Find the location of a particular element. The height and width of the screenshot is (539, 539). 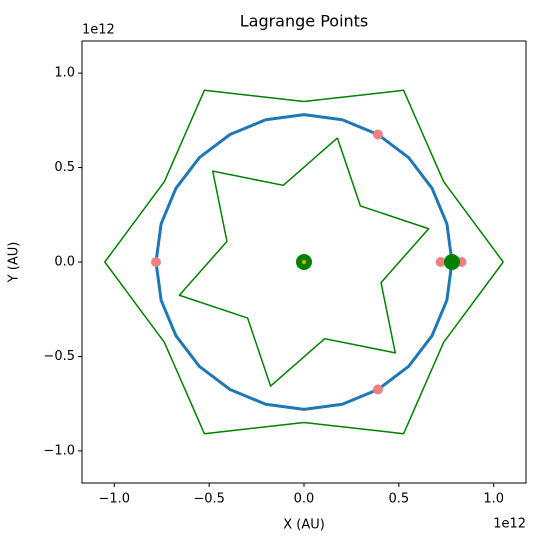

x-tick-label: −0.5 is located at coordinates (209, 499).